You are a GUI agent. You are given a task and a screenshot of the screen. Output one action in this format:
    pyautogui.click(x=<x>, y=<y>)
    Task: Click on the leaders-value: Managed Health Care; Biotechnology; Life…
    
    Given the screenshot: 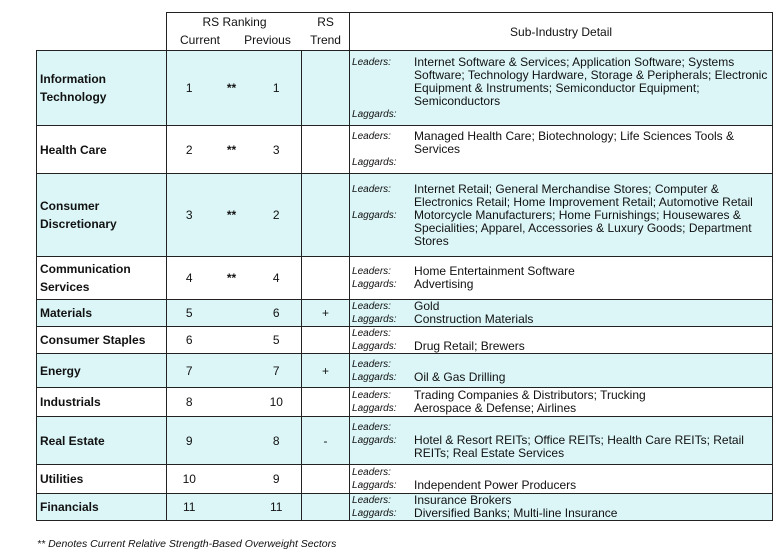 What is the action you would take?
    pyautogui.click(x=574, y=142)
    